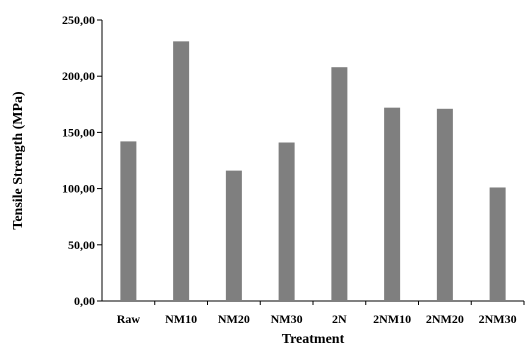 This screenshot has height=350, width=529. What do you see at coordinates (78, 76) in the screenshot?
I see `y-tick-label: 200,00` at bounding box center [78, 76].